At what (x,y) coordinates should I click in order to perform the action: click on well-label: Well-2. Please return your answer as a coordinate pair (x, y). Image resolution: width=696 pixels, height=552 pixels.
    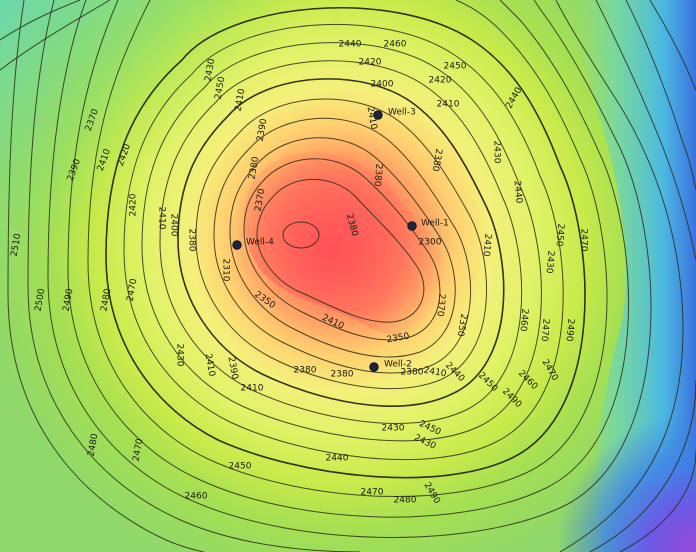
    Looking at the image, I should click on (398, 365).